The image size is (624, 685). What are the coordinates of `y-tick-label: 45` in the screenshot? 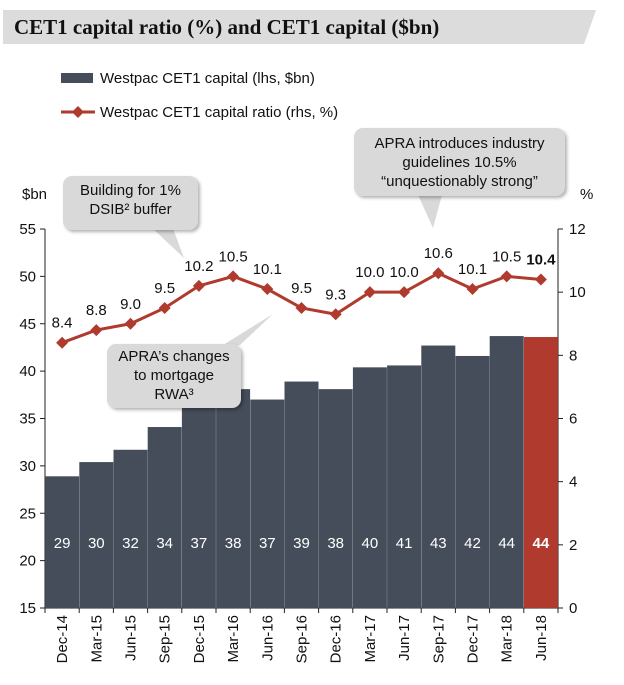 It's located at (27, 324).